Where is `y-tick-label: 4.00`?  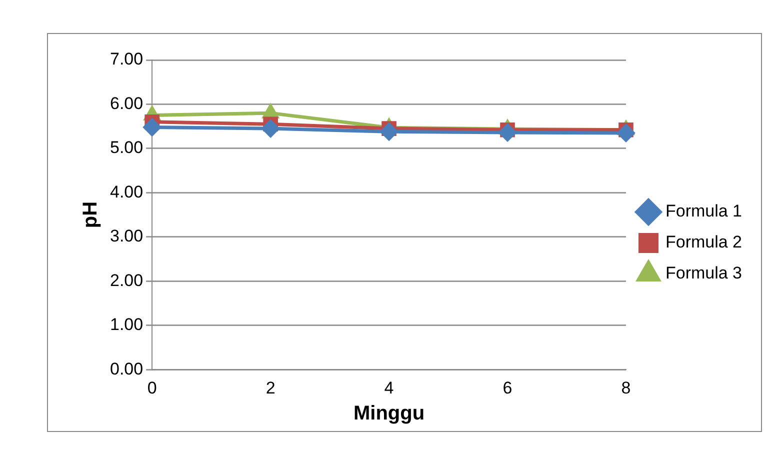
y-tick-label: 4.00 is located at coordinates (127, 192).